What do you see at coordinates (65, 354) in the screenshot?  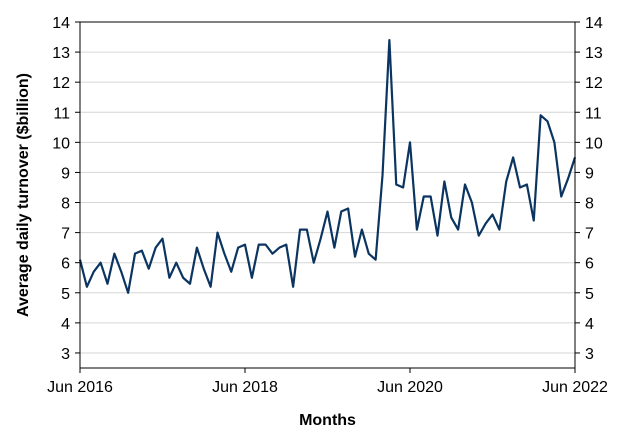 I see `y-tick-label: 3` at bounding box center [65, 354].